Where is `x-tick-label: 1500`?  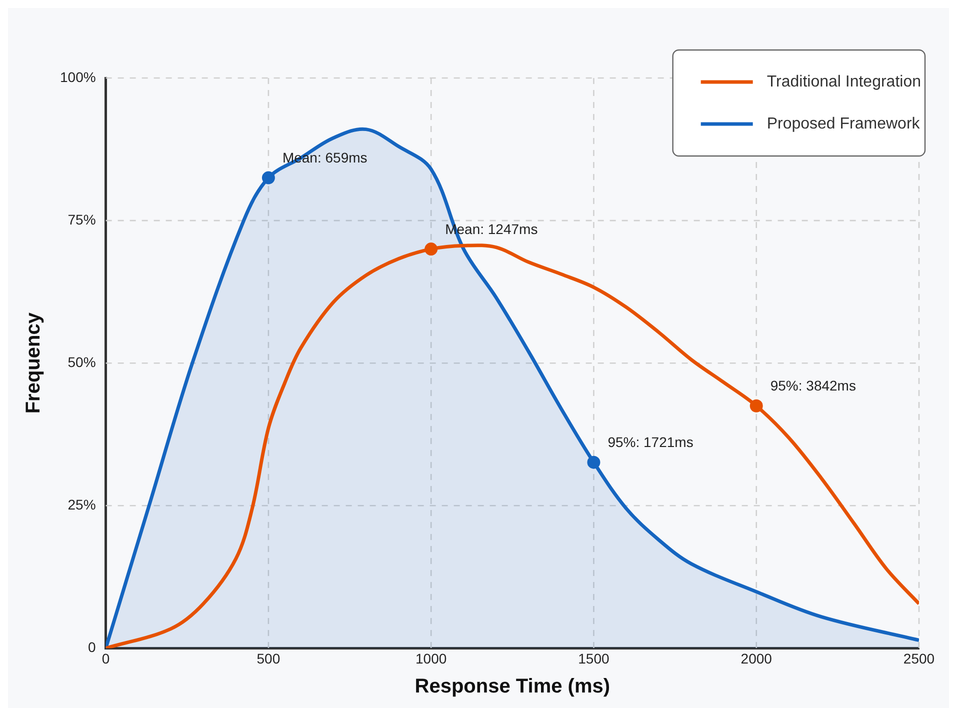 x-tick-label: 1500 is located at coordinates (594, 658).